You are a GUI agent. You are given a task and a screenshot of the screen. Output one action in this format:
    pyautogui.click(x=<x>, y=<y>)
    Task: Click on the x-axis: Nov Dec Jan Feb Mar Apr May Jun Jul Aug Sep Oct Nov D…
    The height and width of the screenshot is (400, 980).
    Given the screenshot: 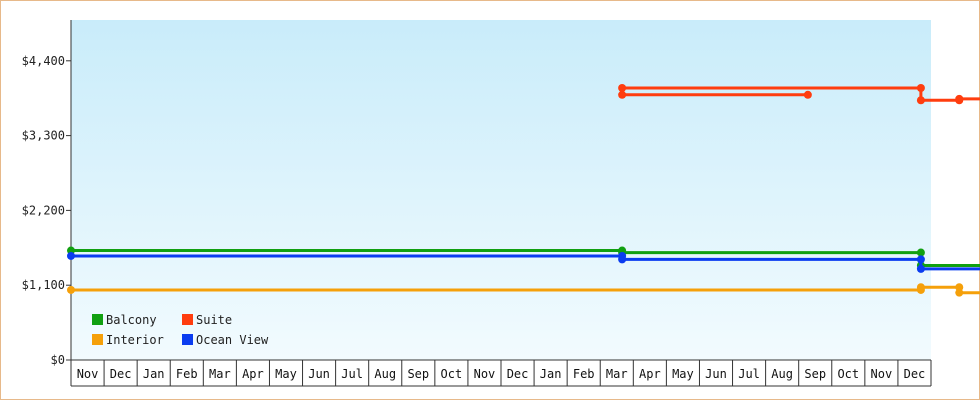 What is the action you would take?
    pyautogui.click(x=501, y=373)
    